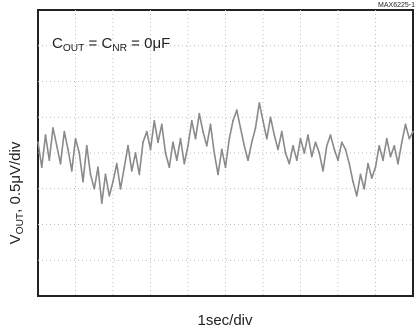 This screenshot has height=333, width=417. I want to click on label-part: C, so click(57, 43).